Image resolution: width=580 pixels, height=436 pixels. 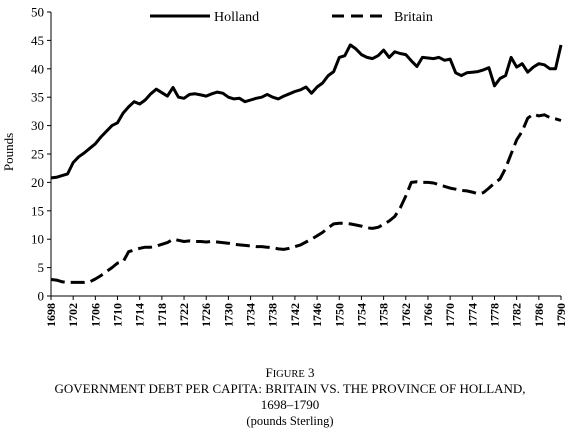 I want to click on legend: Holland Britain, so click(x=291, y=17).